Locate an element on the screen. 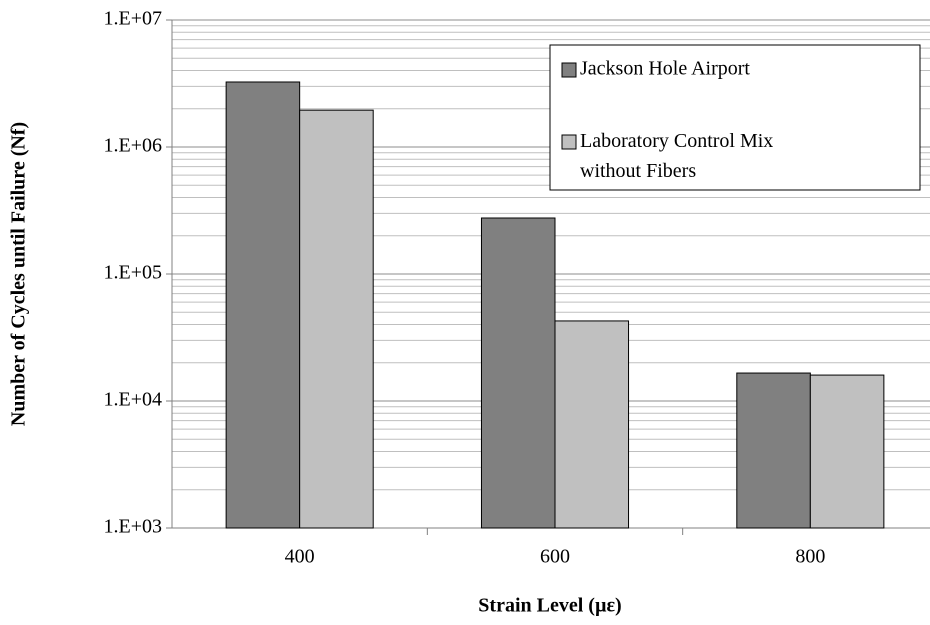 Image resolution: width=930 pixels, height=625 pixels. y-tick-label: 1.E+05 is located at coordinates (133, 273).